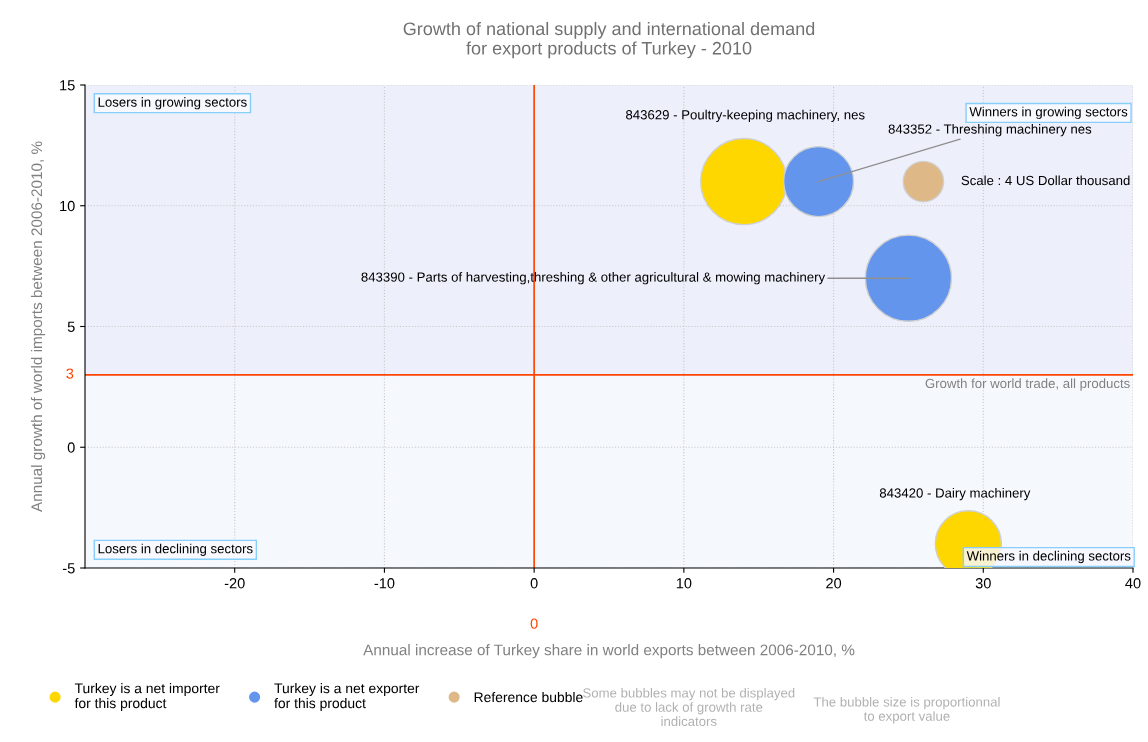  I want to click on x-tick-label: 20, so click(834, 583).